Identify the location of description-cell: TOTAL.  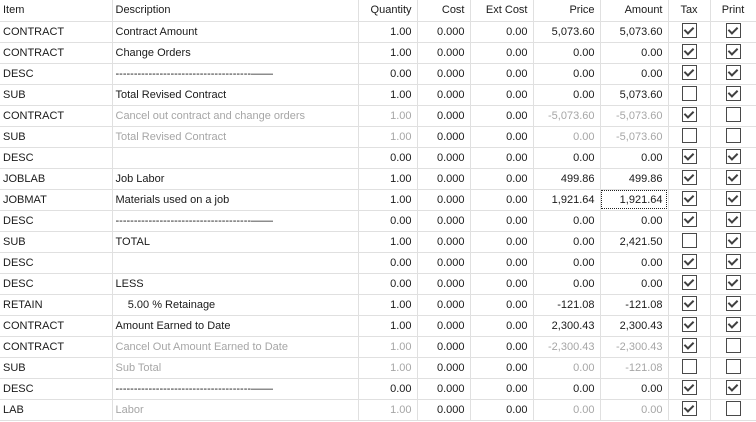
(235, 242).